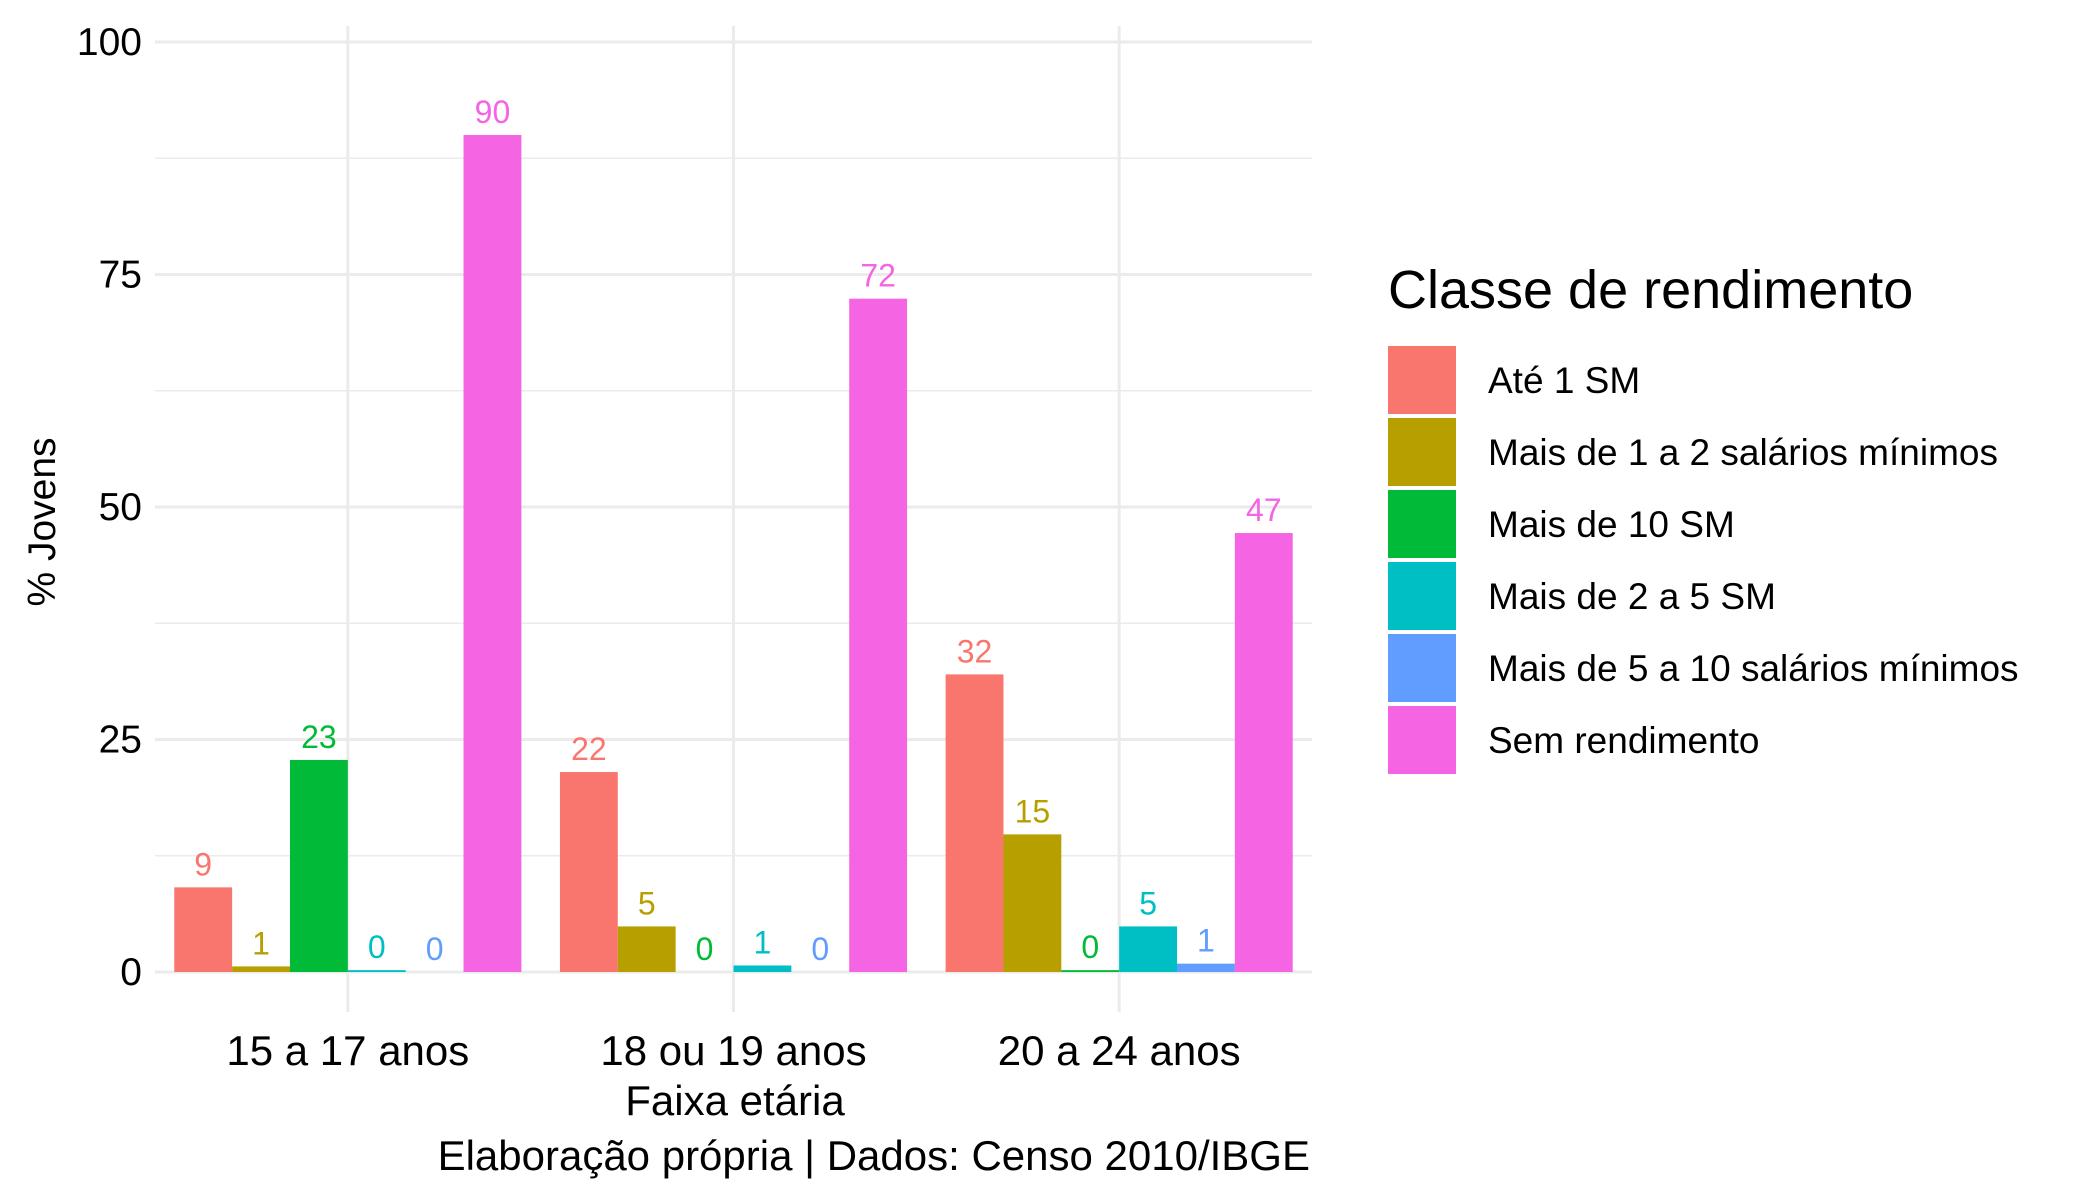 This screenshot has width=2100, height=1200. I want to click on y-tick-label: 0, so click(131, 972).